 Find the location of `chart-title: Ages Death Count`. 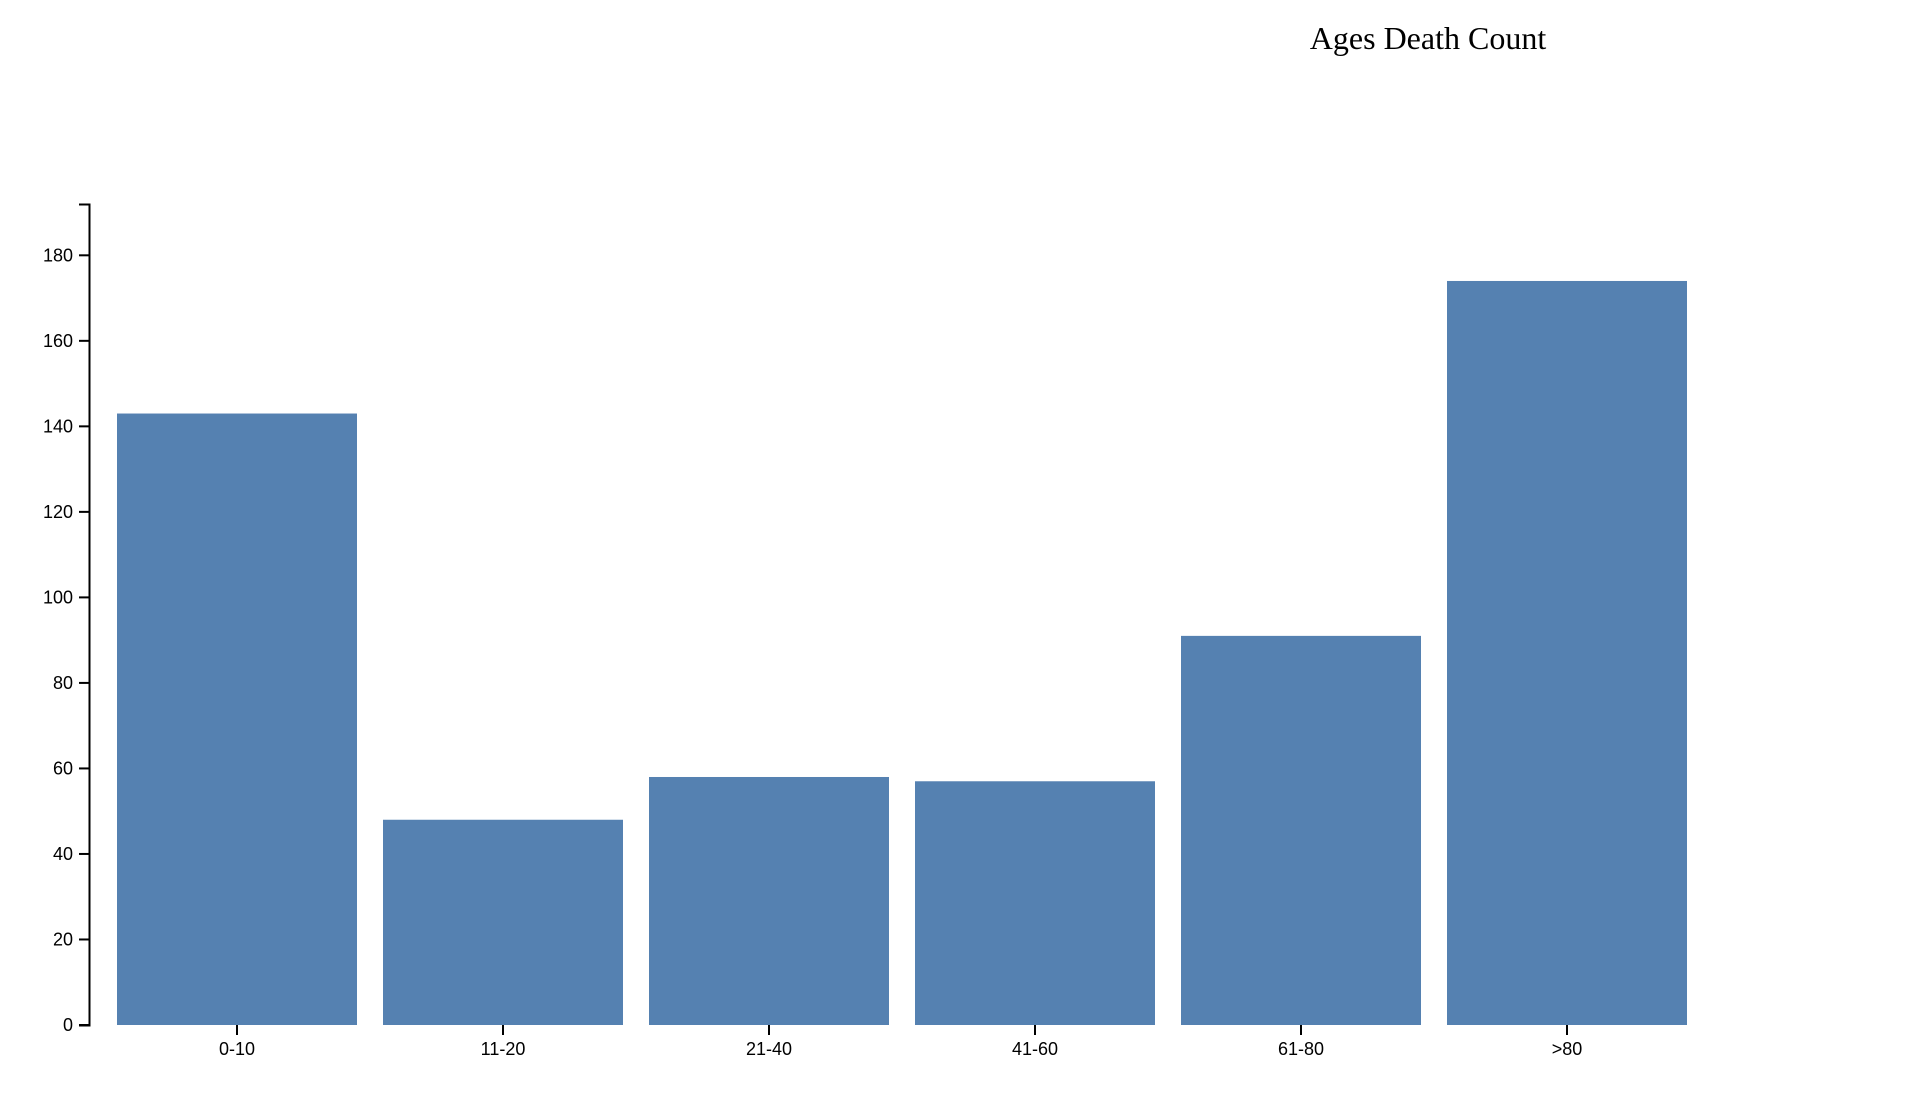

chart-title: Ages Death Count is located at coordinates (1428, 38).